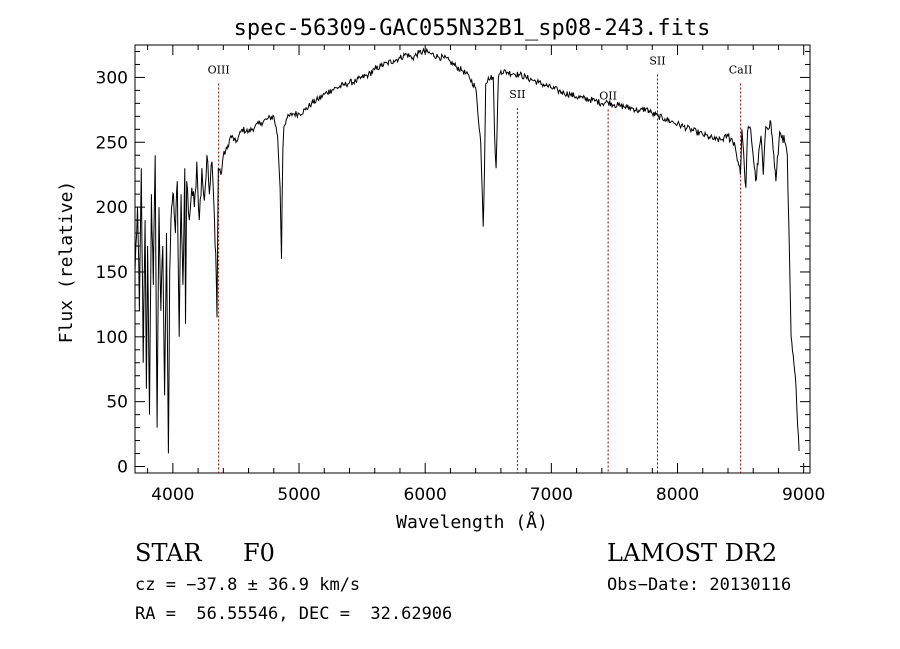  What do you see at coordinates (608, 95) in the screenshot?
I see `spectral-line-label: OII` at bounding box center [608, 95].